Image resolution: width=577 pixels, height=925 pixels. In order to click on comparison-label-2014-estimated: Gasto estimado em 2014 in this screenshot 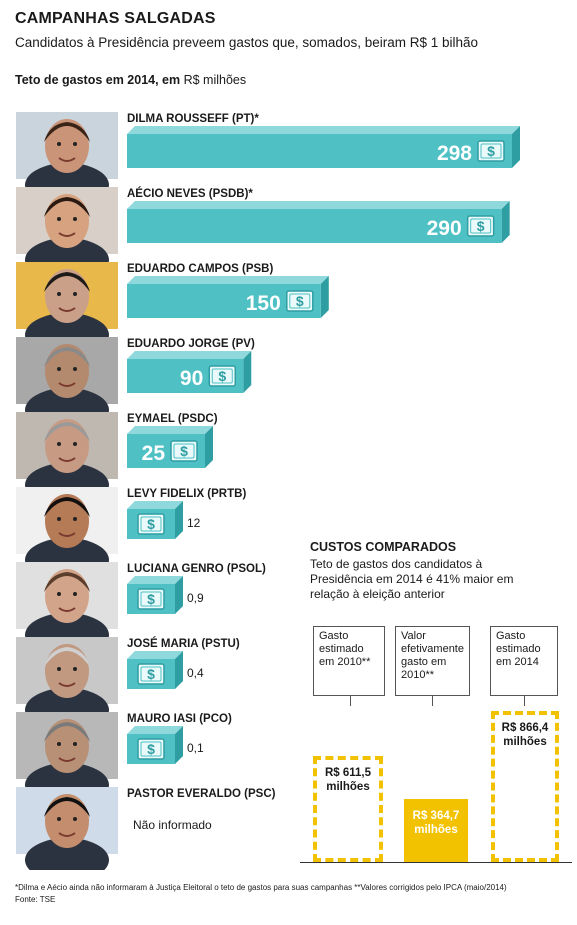, I will do `click(524, 661)`.